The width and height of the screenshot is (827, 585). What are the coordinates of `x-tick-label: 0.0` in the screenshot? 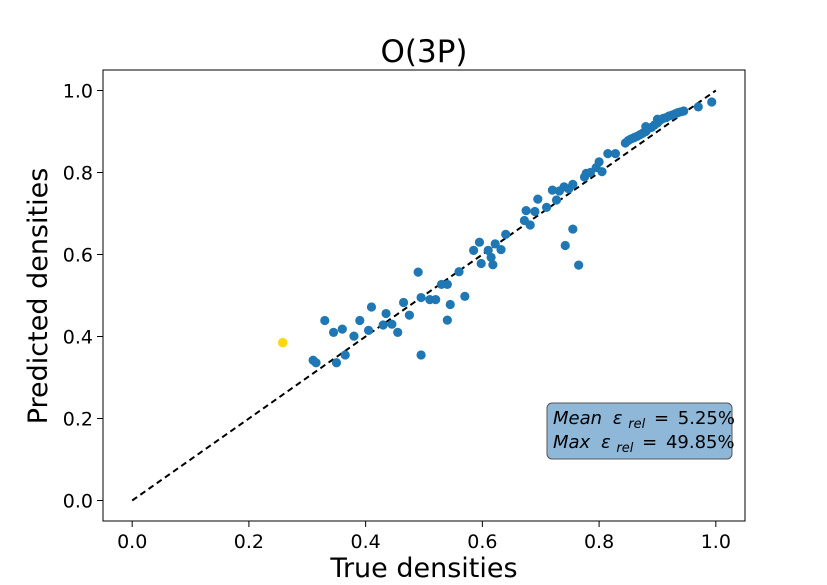 It's located at (132, 542).